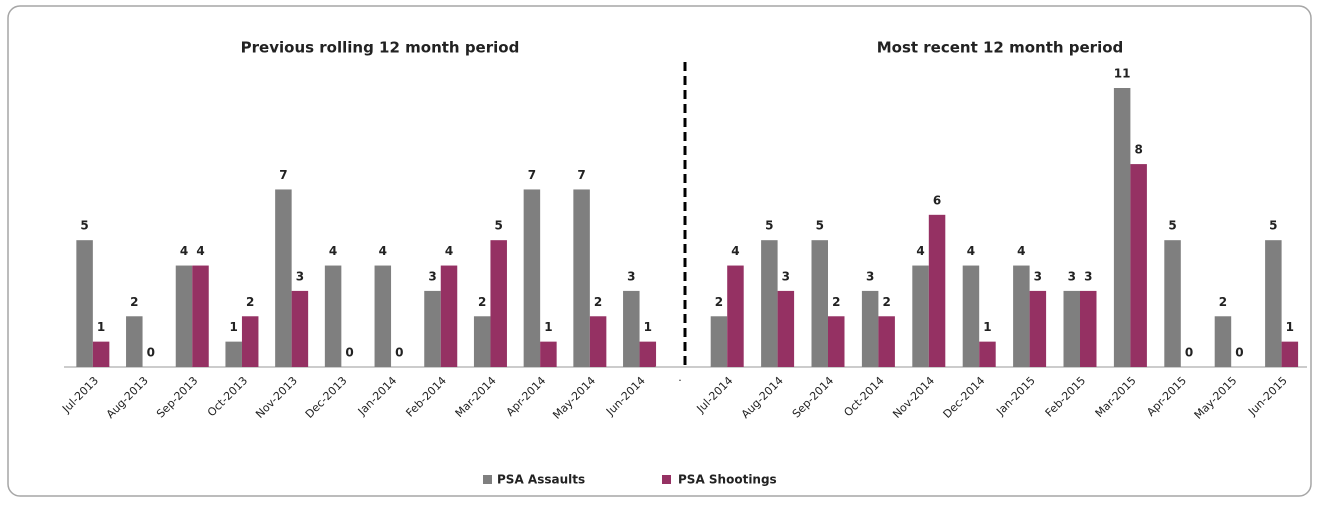 Image resolution: width=1319 pixels, height=505 pixels. What do you see at coordinates (913, 397) in the screenshot?
I see `x-tick-label: Nov-2014` at bounding box center [913, 397].